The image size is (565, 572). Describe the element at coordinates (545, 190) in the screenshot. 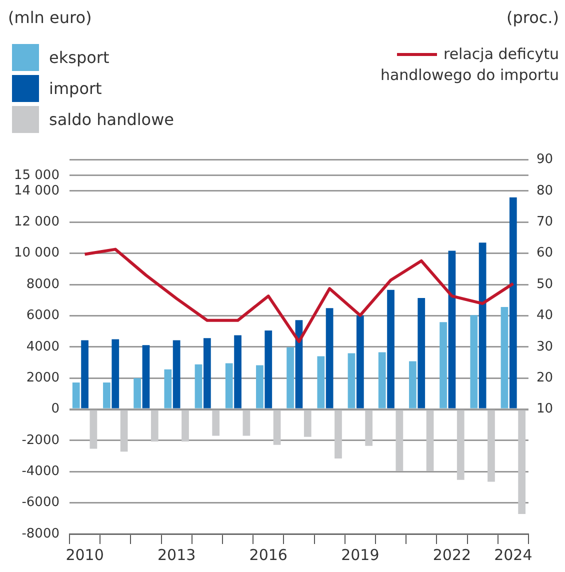

I see `y2-tick-label: 80` at that location.